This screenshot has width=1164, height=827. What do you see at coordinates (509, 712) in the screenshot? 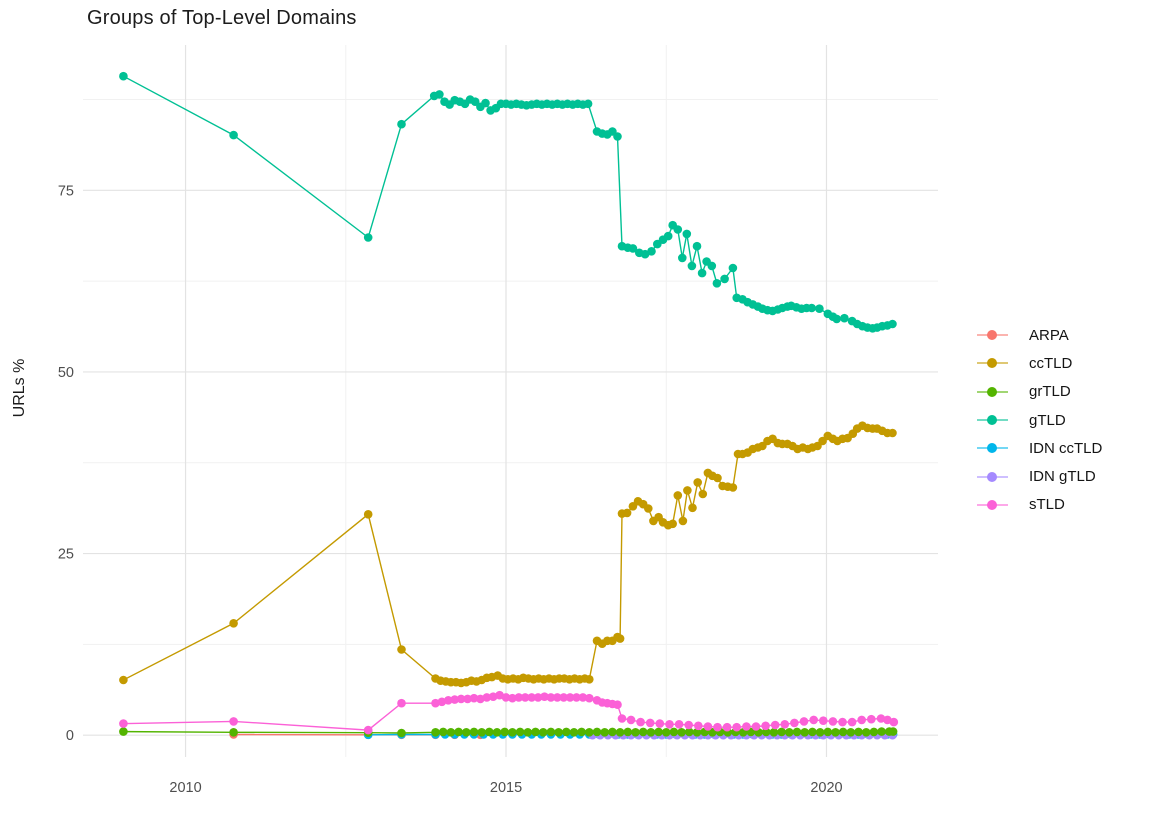
I see `series-stld` at bounding box center [509, 712].